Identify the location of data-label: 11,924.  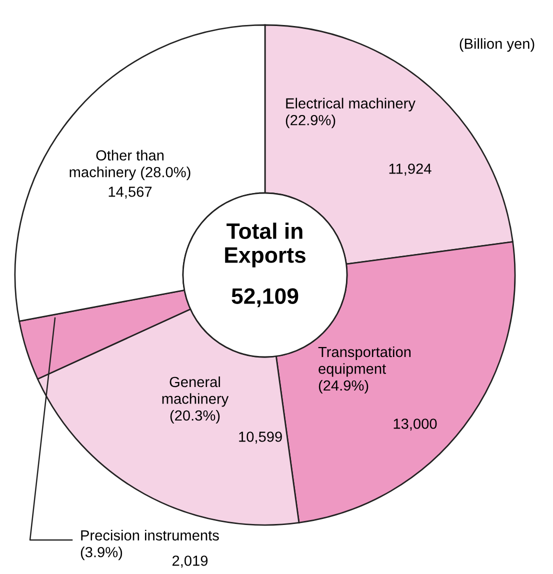
(410, 170).